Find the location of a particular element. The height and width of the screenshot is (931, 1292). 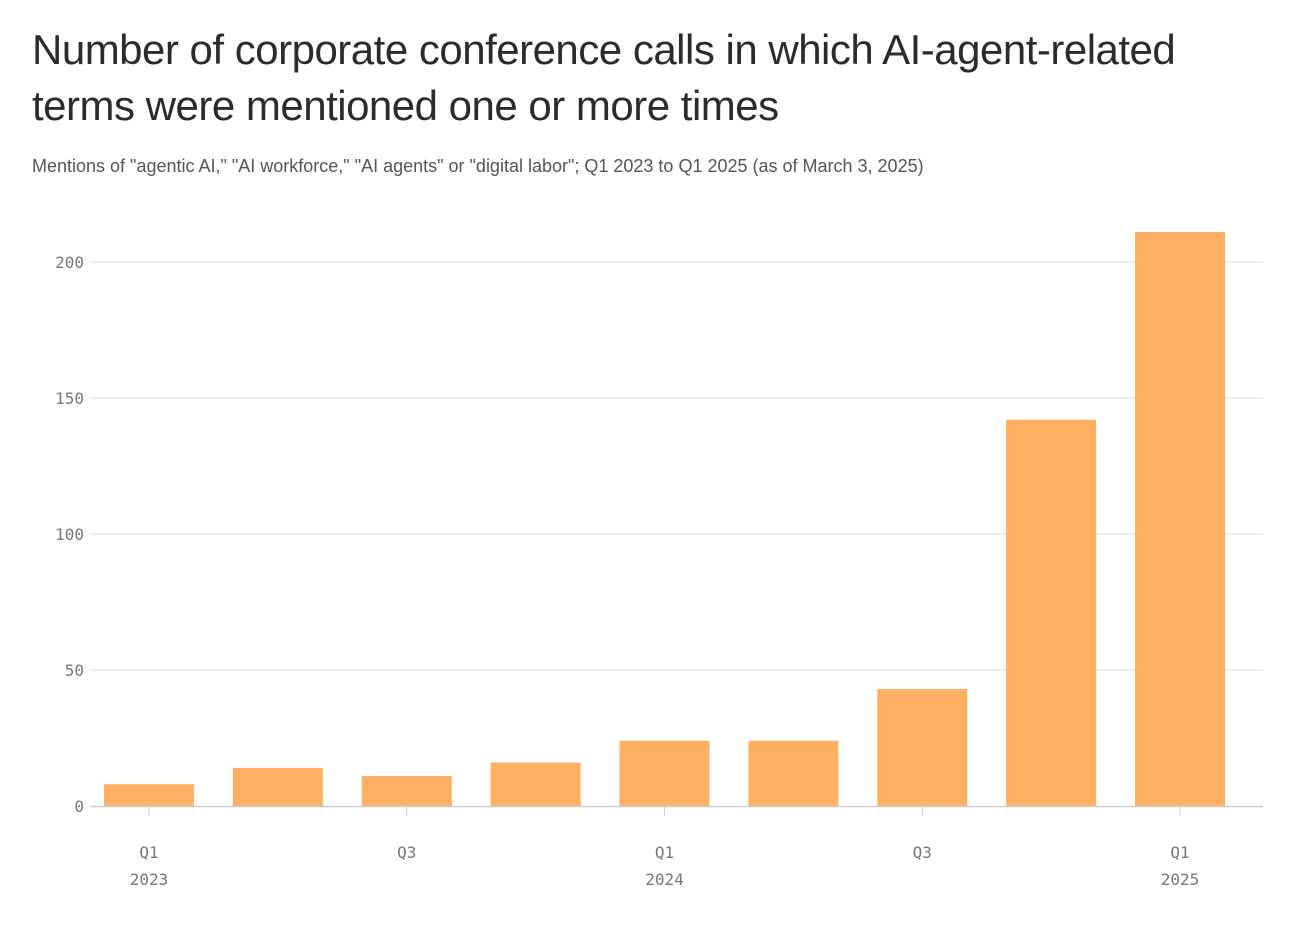

bar-q2-2023 is located at coordinates (277, 786).